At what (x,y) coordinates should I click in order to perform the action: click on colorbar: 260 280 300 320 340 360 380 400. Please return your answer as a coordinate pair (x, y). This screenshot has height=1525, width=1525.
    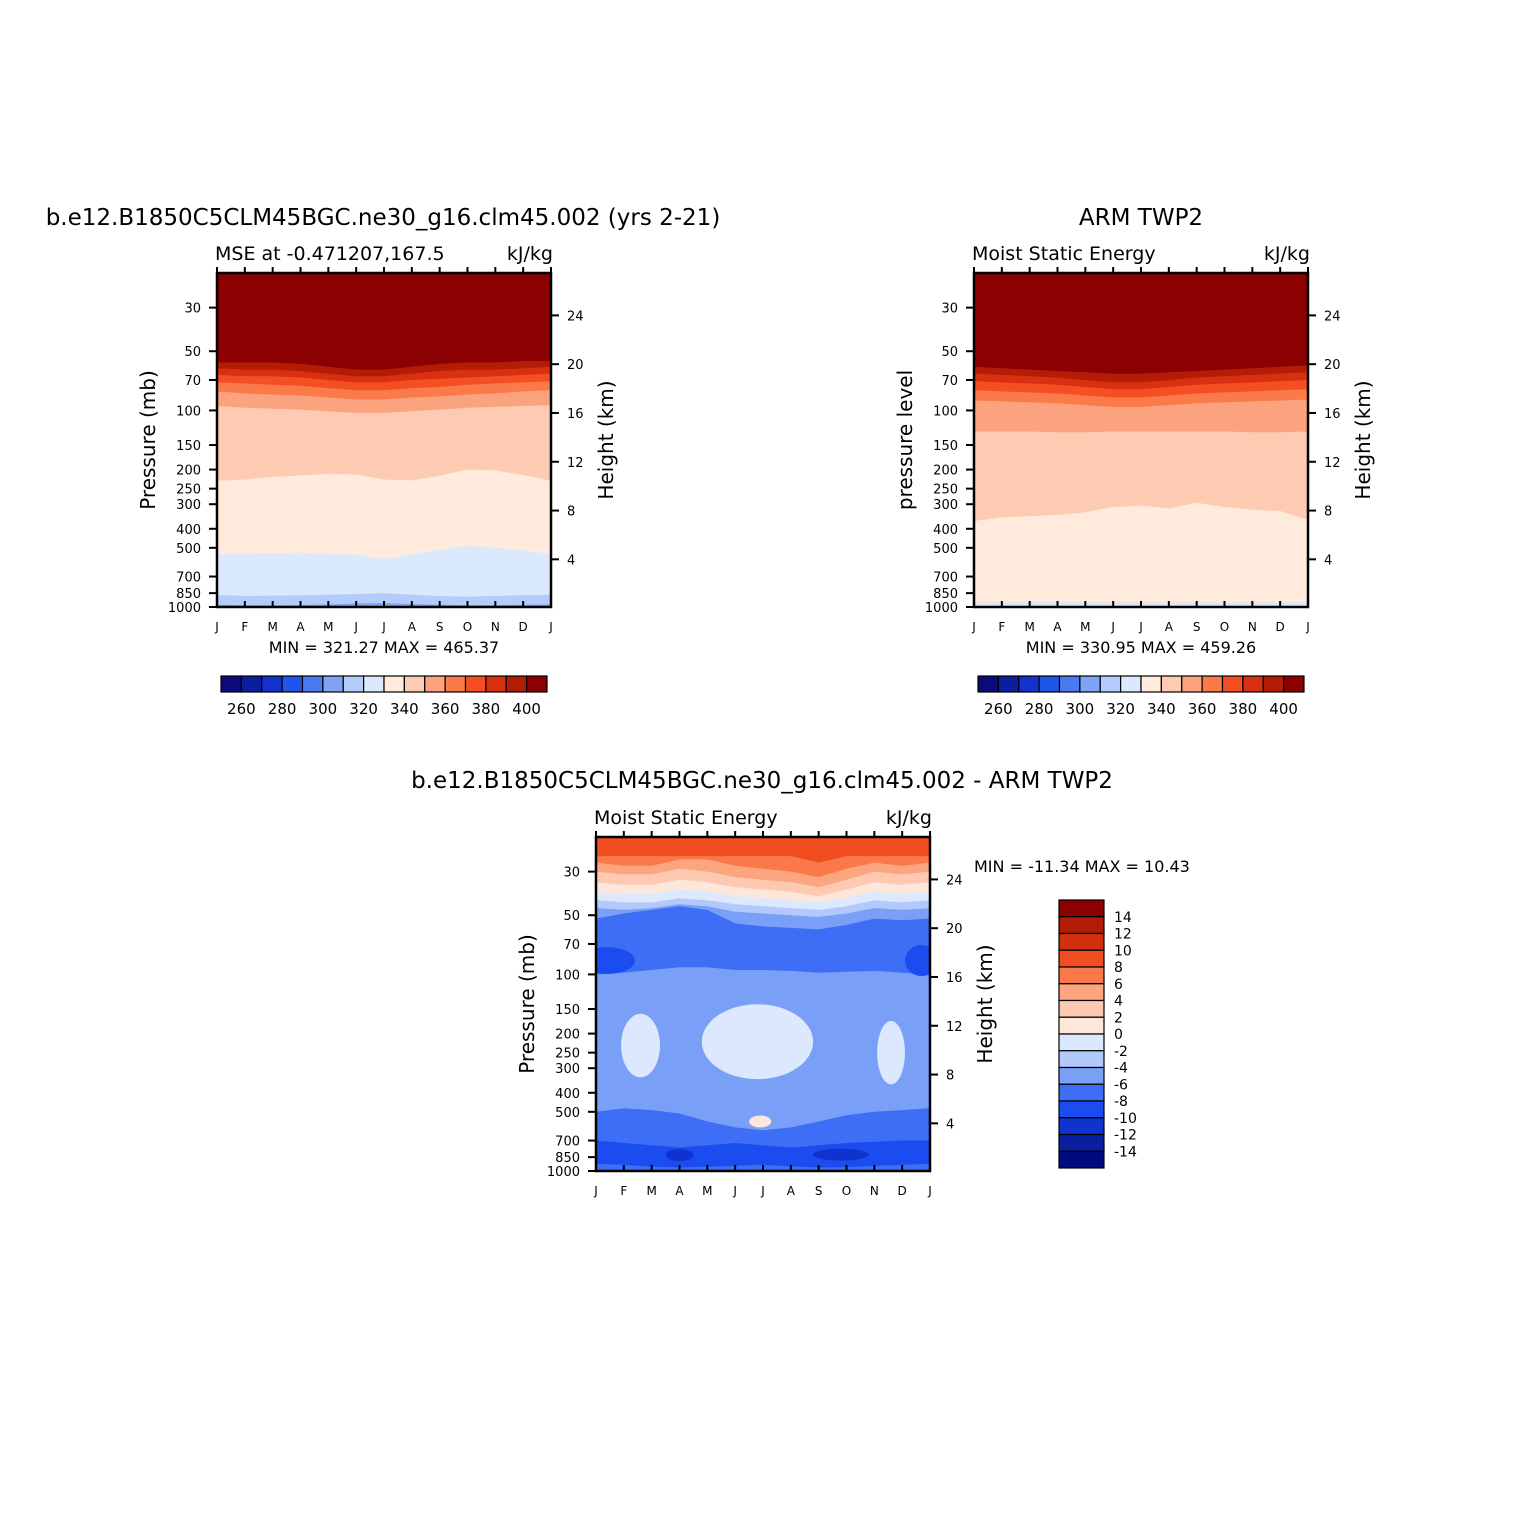
    Looking at the image, I should click on (1141, 696).